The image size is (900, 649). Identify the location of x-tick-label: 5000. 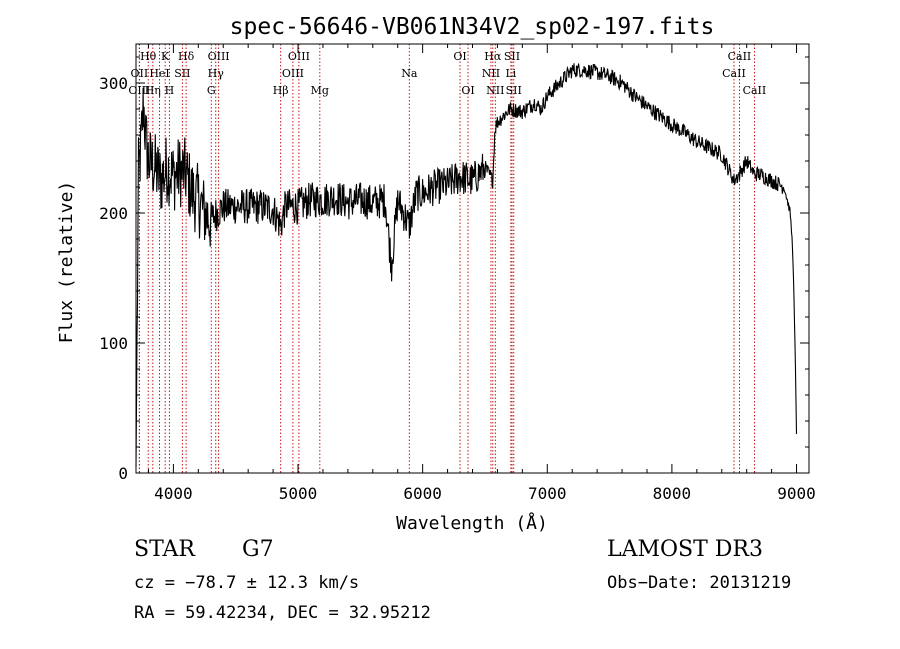
(298, 493).